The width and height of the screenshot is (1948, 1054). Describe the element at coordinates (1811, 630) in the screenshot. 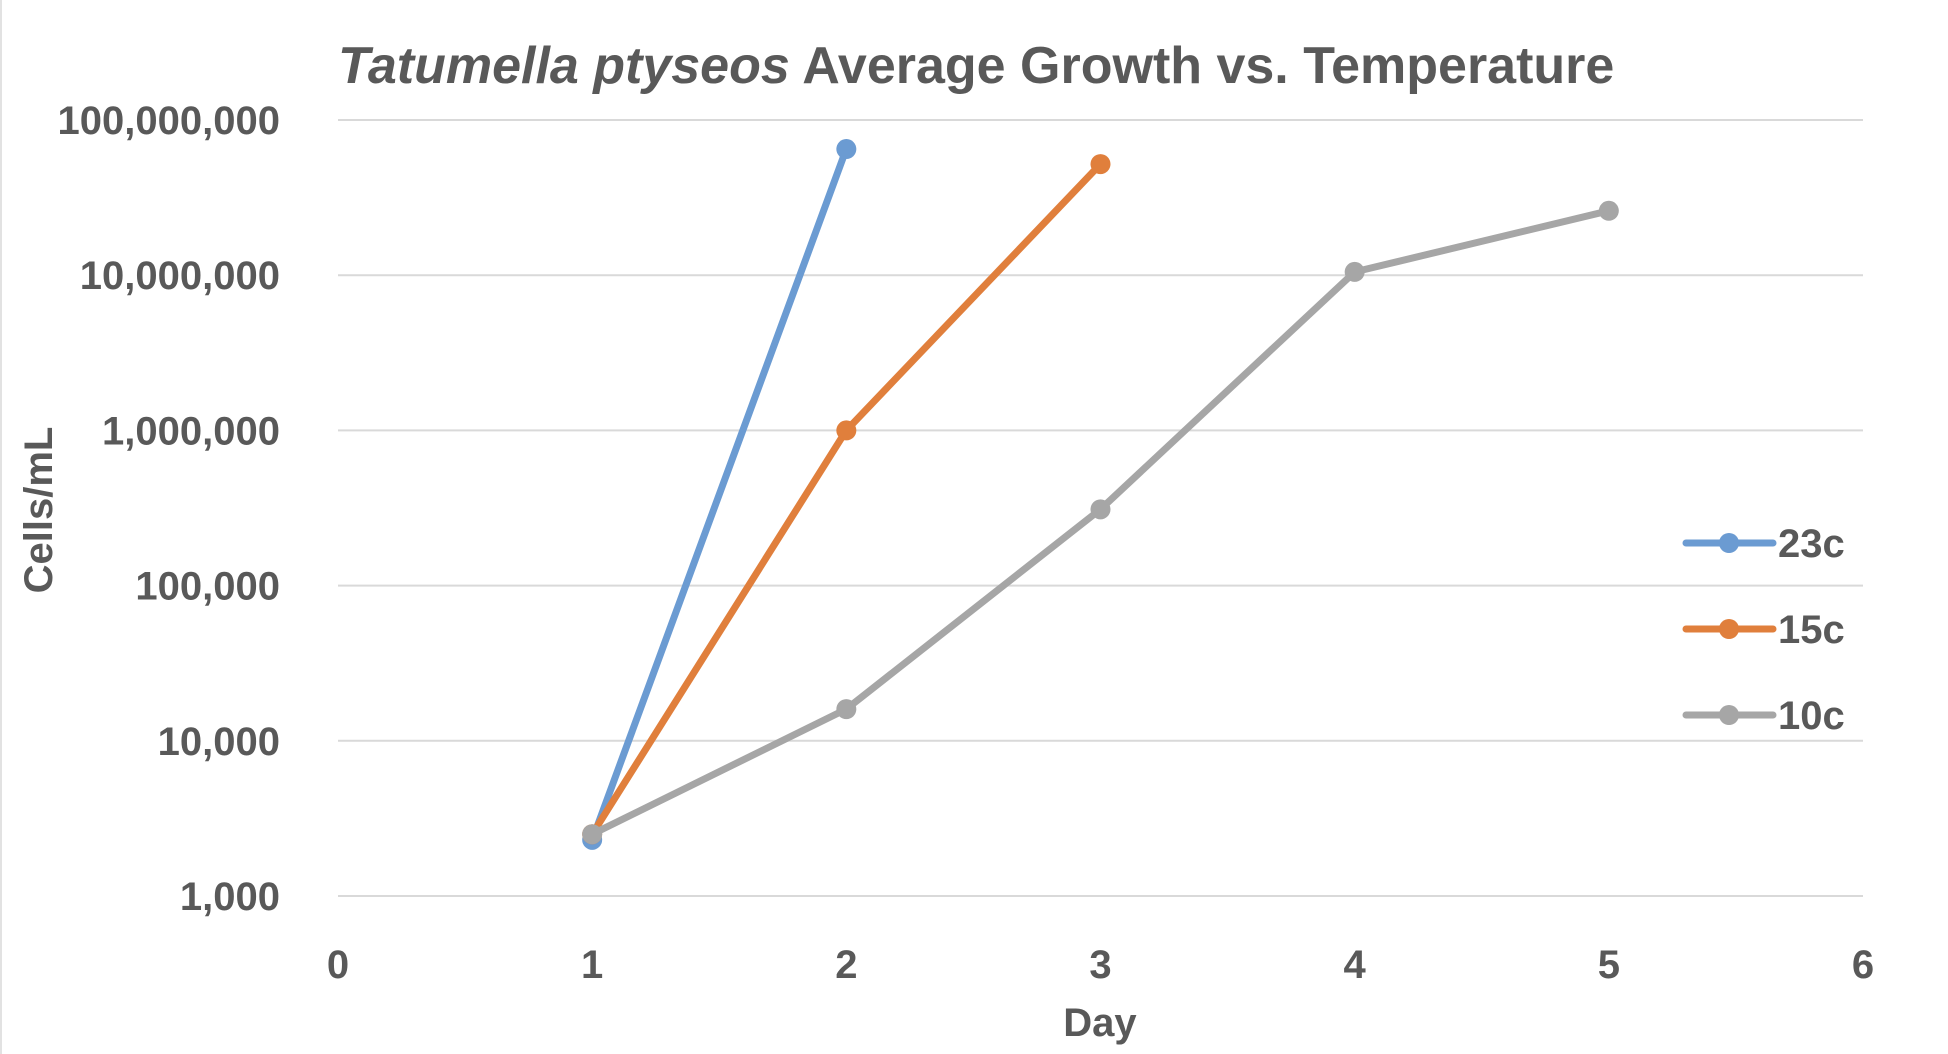

I see `legend-label: 15c` at that location.